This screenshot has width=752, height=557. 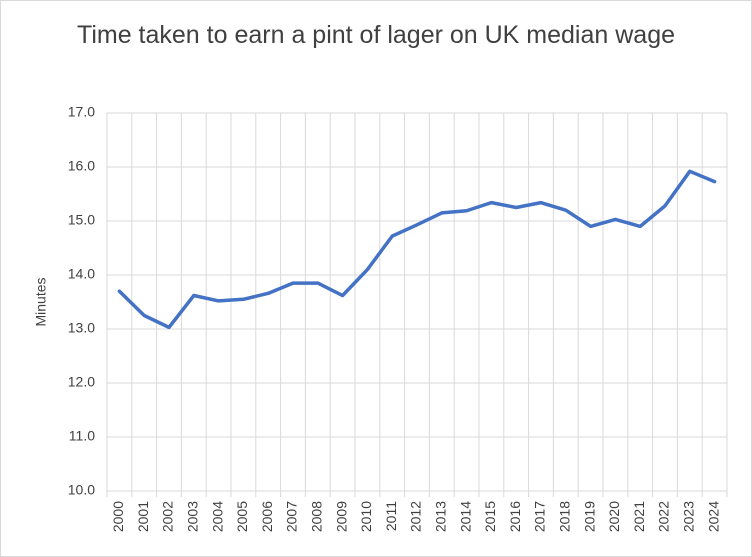 What do you see at coordinates (81, 490) in the screenshot?
I see `y-tick-label: 10.0` at bounding box center [81, 490].